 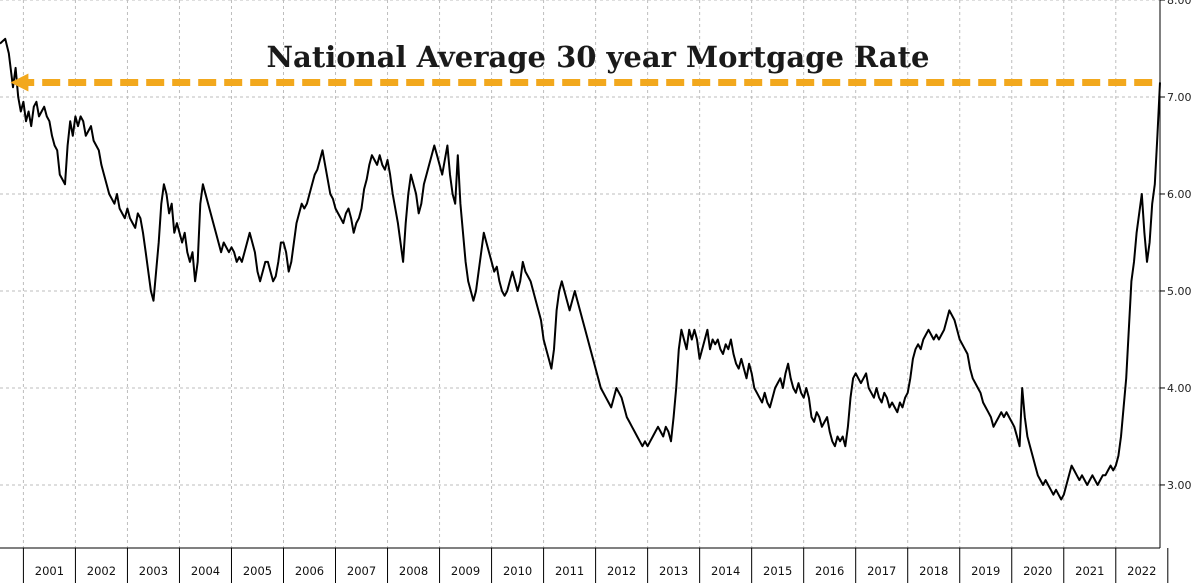 What do you see at coordinates (1037, 571) in the screenshot?
I see `x-tick-label: 2020` at bounding box center [1037, 571].